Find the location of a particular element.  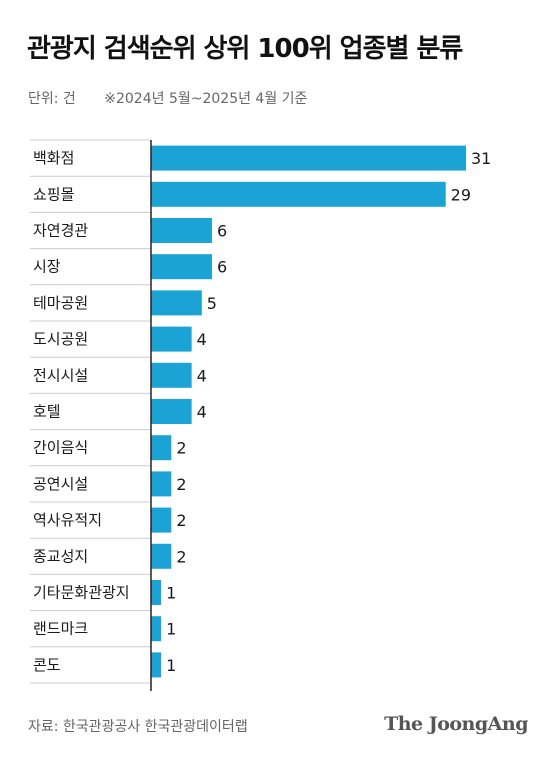

category-label: 도시공원 is located at coordinates (60, 339).